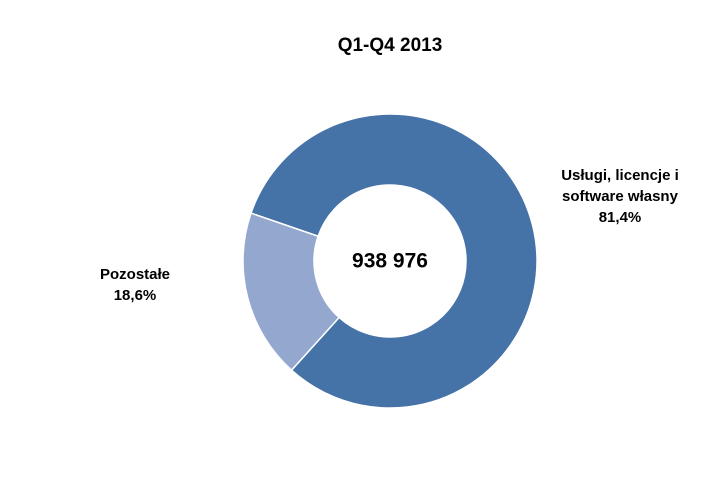 The image size is (728, 493). What do you see at coordinates (291, 292) in the screenshot?
I see `slice` at bounding box center [291, 292].